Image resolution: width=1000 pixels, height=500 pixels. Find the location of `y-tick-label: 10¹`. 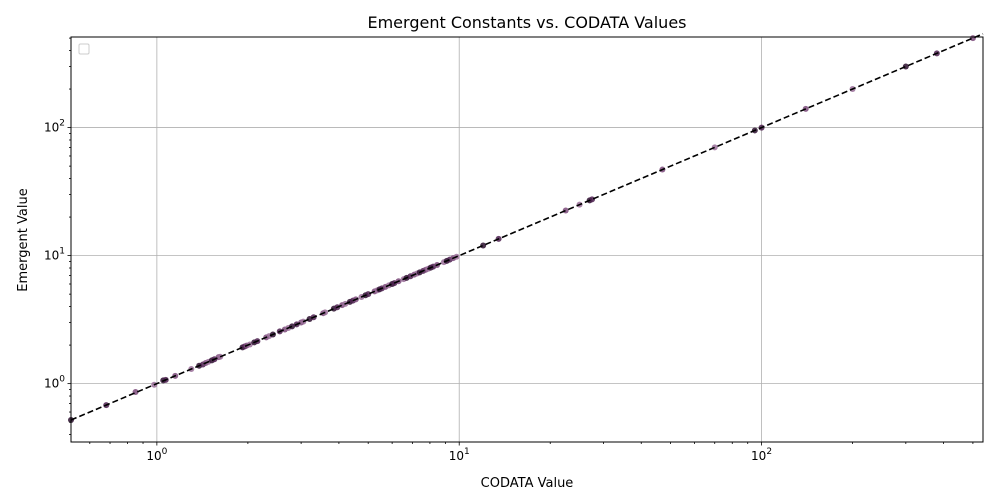

y-tick-label: 10¹ is located at coordinates (54, 255).